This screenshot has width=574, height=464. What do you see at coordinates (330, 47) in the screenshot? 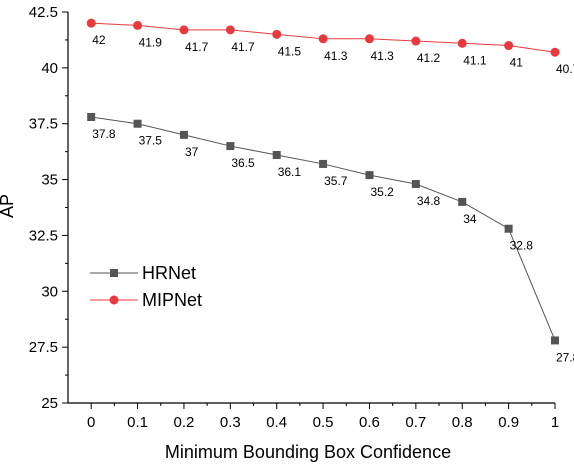
I see `series-mipnet: 42 41.9 41.7 41.7 41.5 41.3 41.3 41.2 41.1 41 40.7` at bounding box center [330, 47].